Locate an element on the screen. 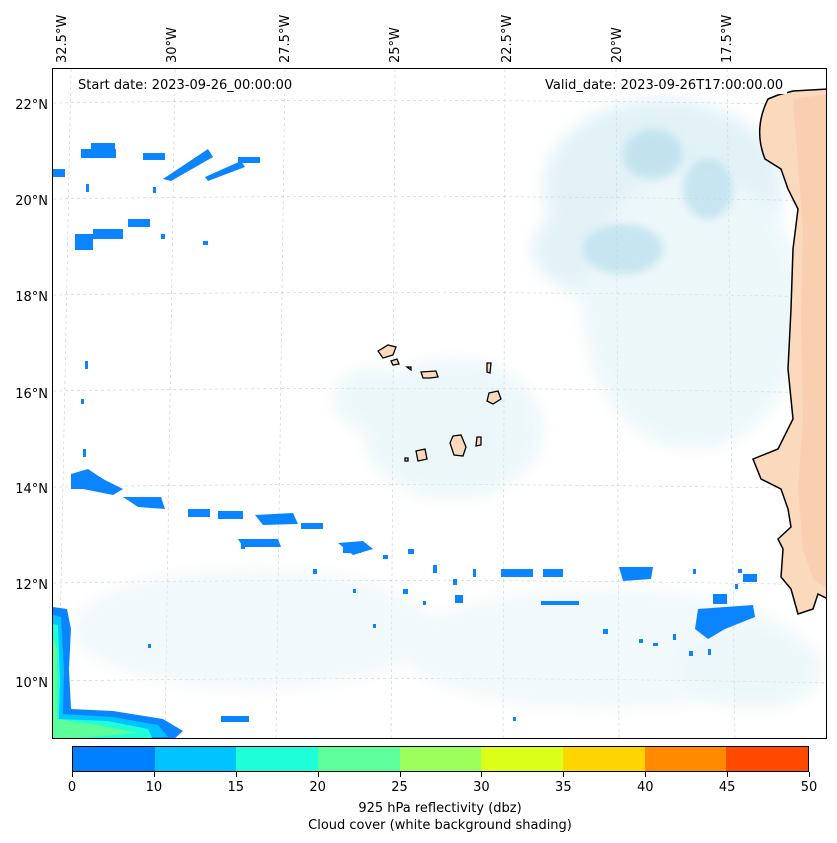 The image size is (837, 843). colorbar-tick-label: 15 is located at coordinates (236, 787).